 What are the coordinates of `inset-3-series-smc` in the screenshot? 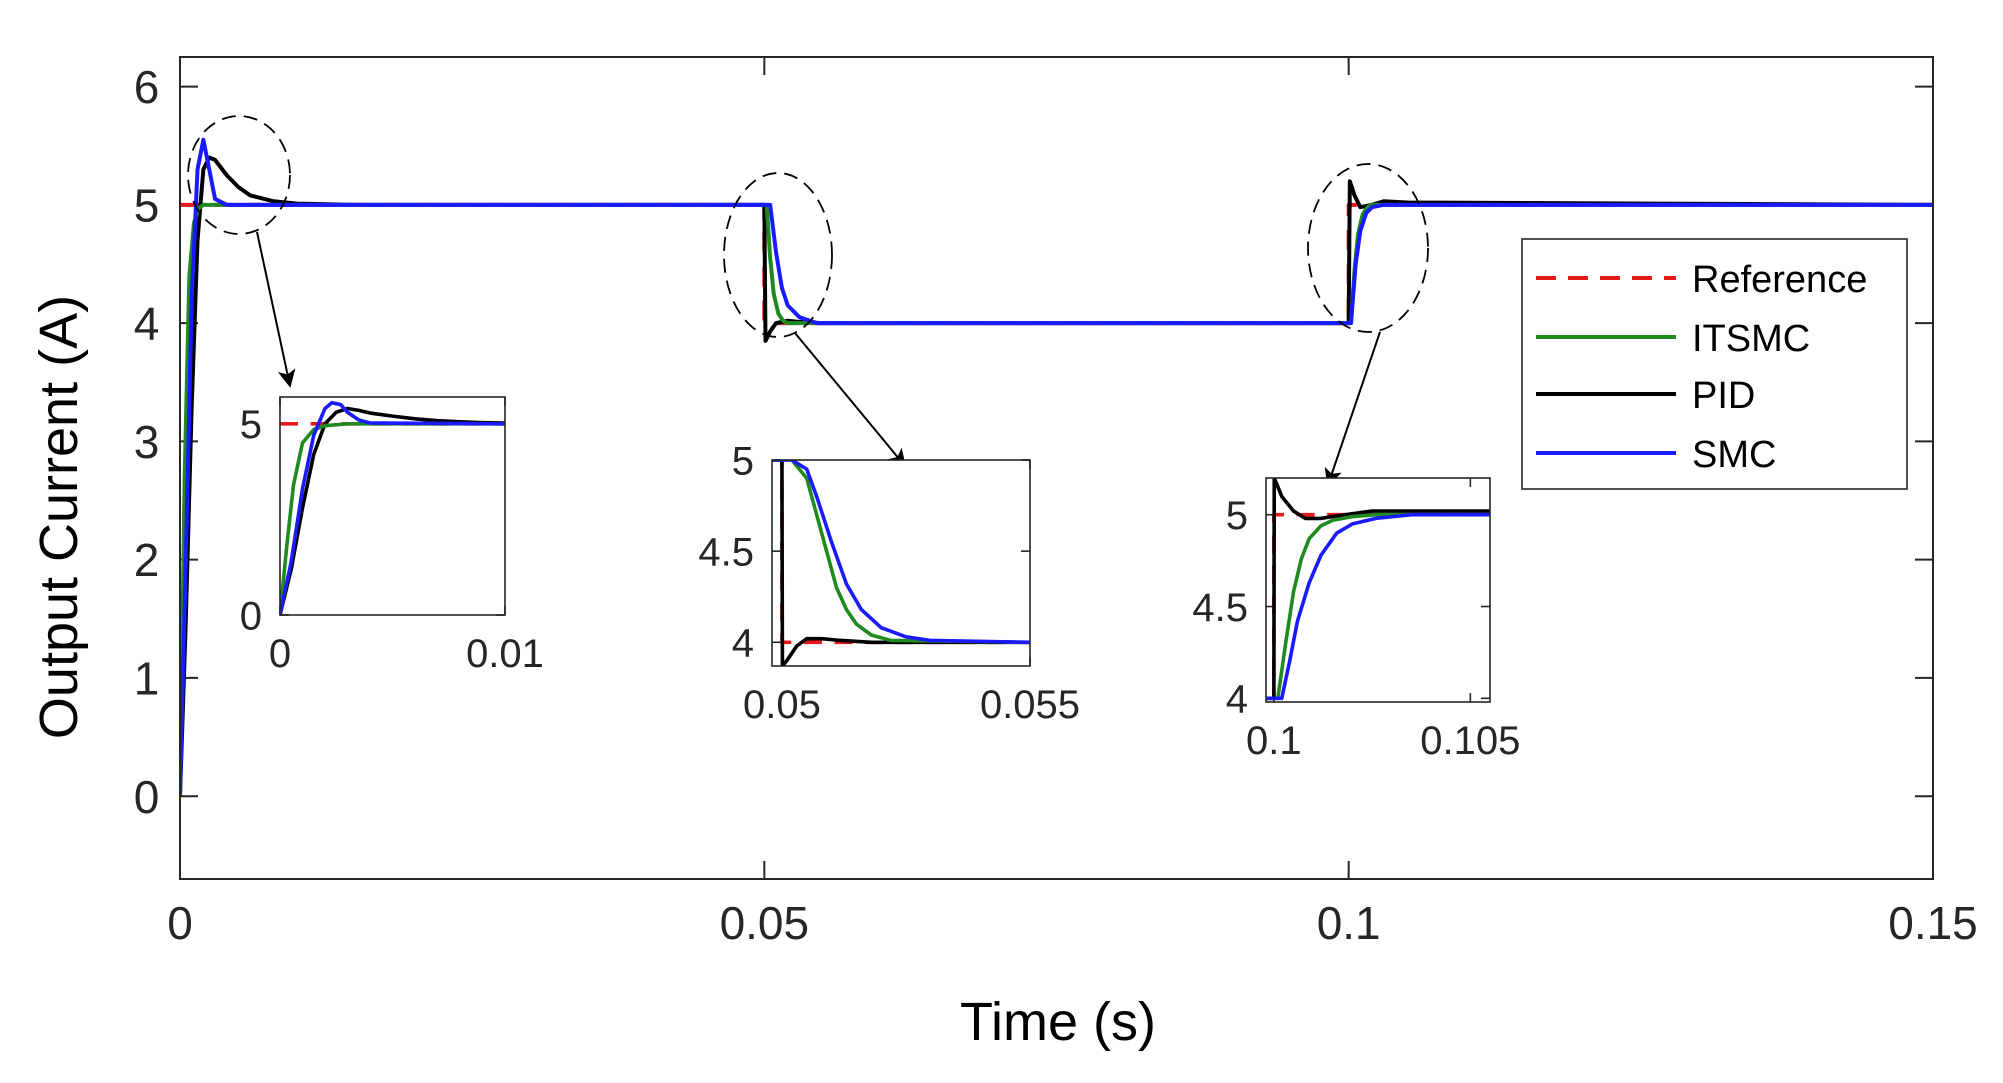 It's located at (1378, 606).